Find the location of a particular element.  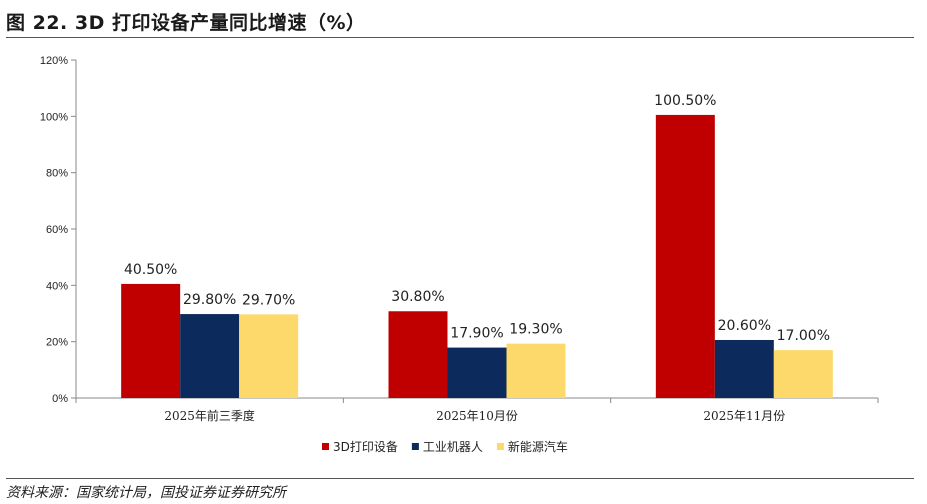

source-divider is located at coordinates (460, 478).